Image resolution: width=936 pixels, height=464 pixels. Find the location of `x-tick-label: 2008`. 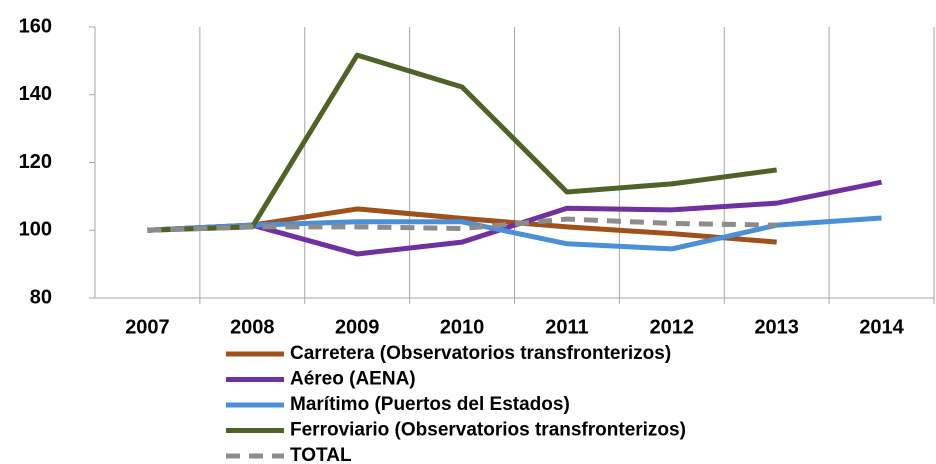

x-tick-label: 2008 is located at coordinates (252, 327).